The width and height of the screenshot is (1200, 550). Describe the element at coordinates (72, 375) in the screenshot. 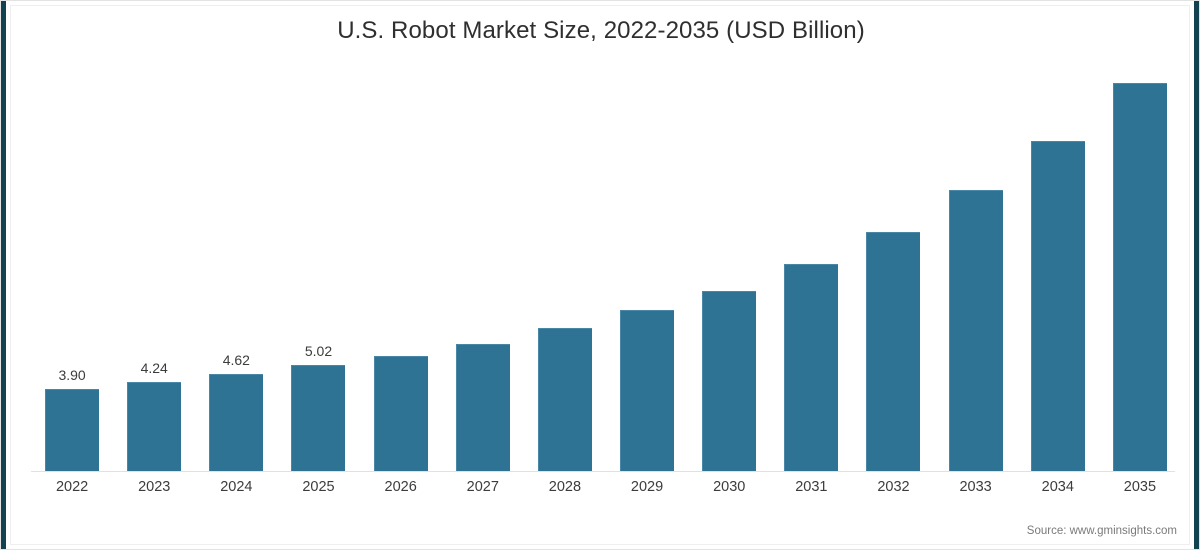

I see `bar-value-label: 3.90` at that location.